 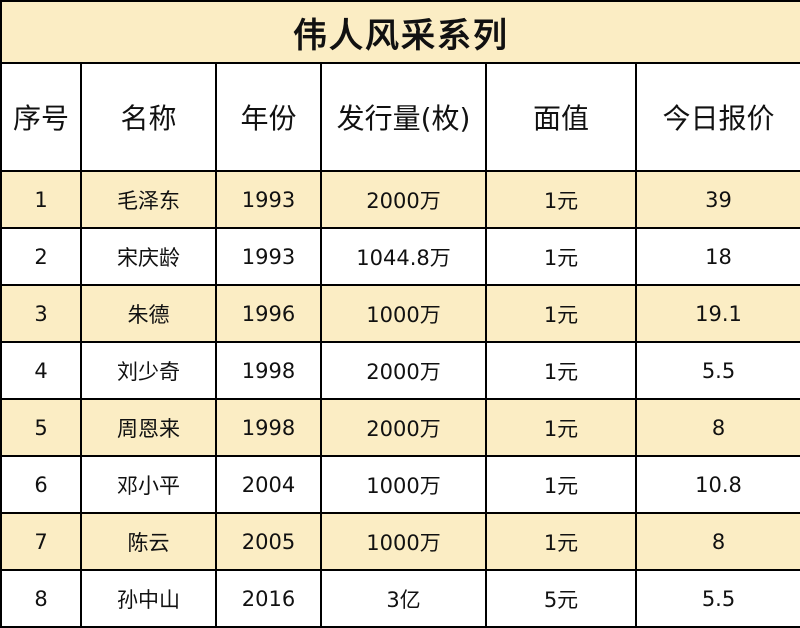 What do you see at coordinates (148, 370) in the screenshot?
I see `cell-name: 刘少奇` at bounding box center [148, 370].